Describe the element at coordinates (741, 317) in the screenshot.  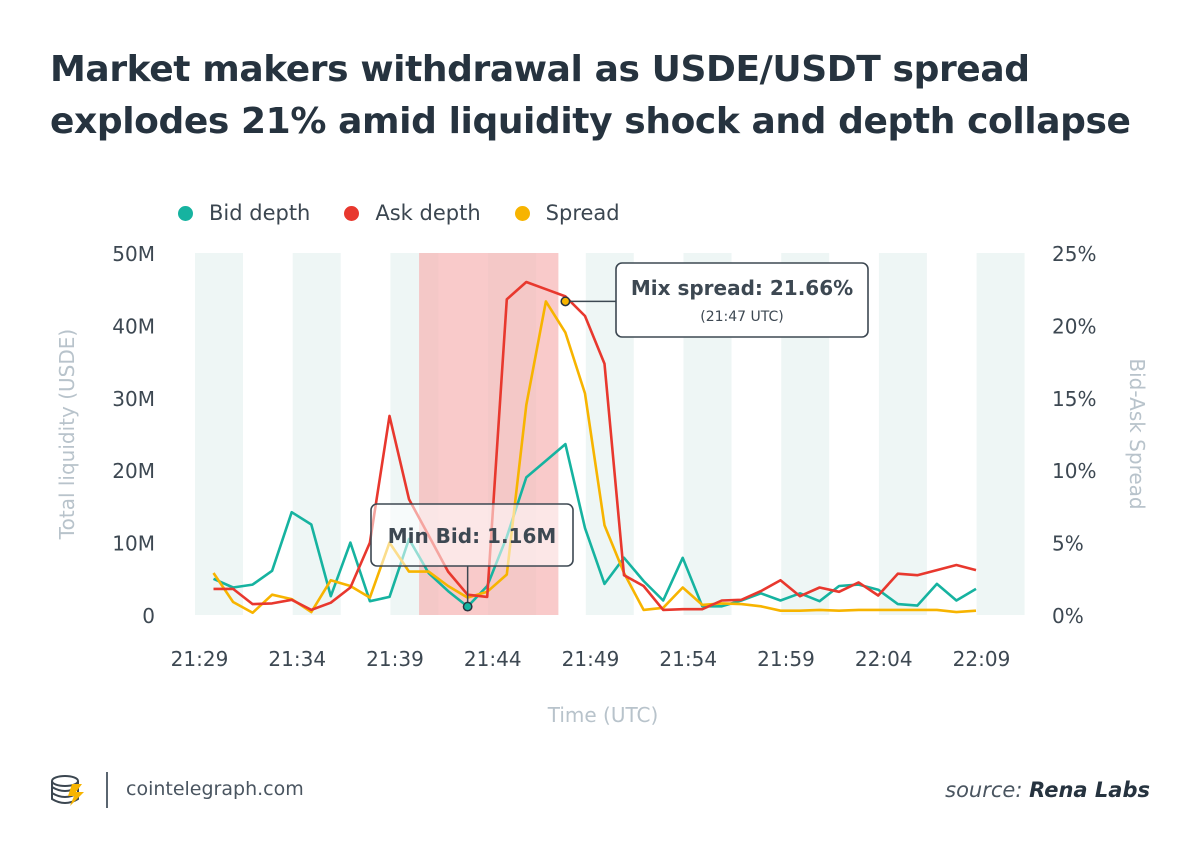
I see `annotation-sublabel-max-spread: (21:47 UTC)` at that location.